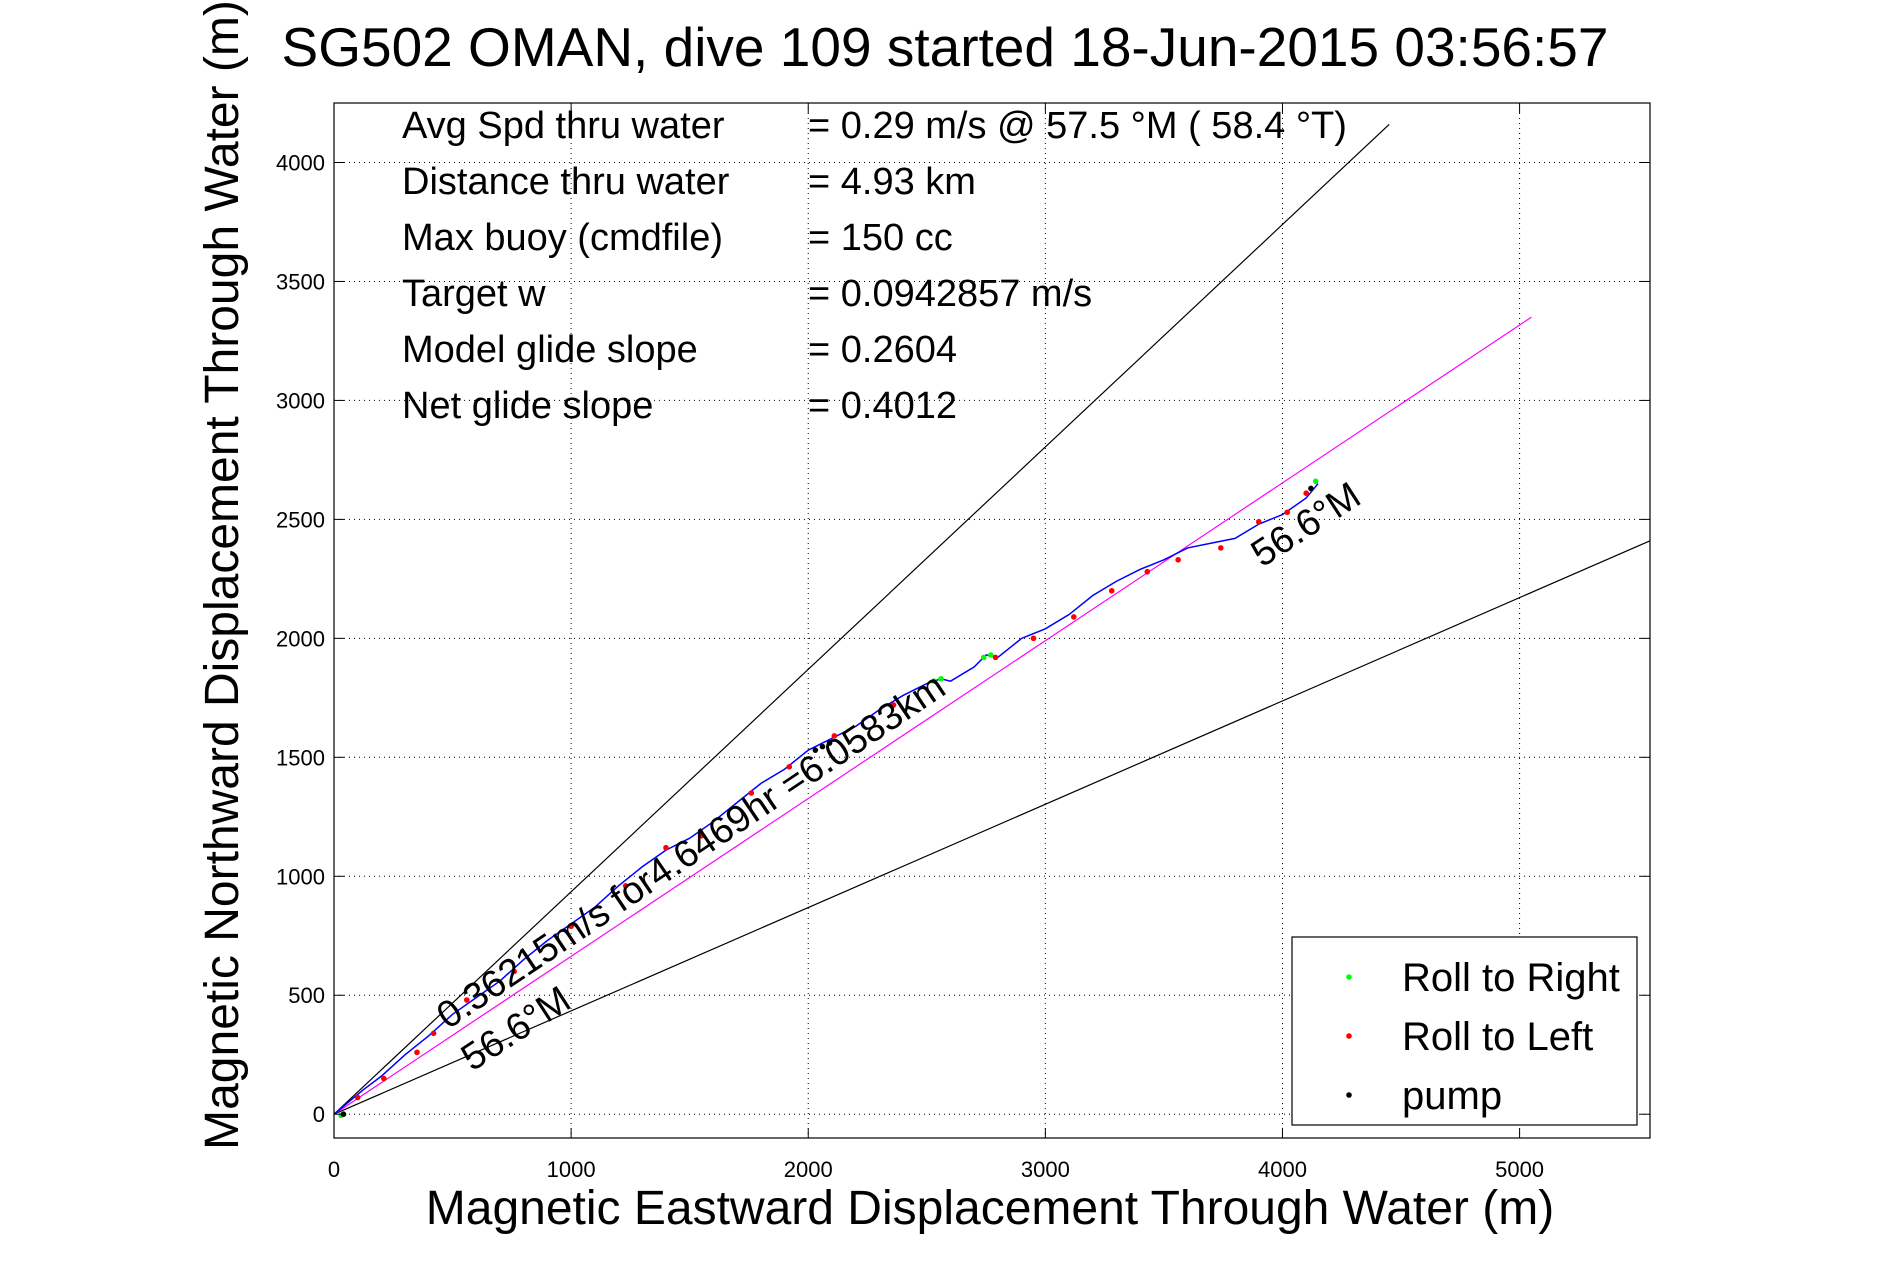  Describe the element at coordinates (306, 995) in the screenshot. I see `y-tick-label: 500` at that location.